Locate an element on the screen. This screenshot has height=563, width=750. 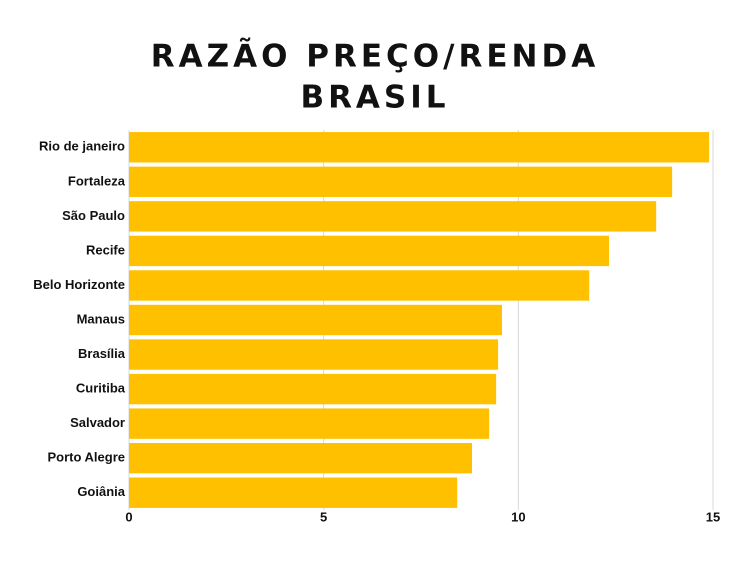
x-tick-label: 5 is located at coordinates (323, 516).